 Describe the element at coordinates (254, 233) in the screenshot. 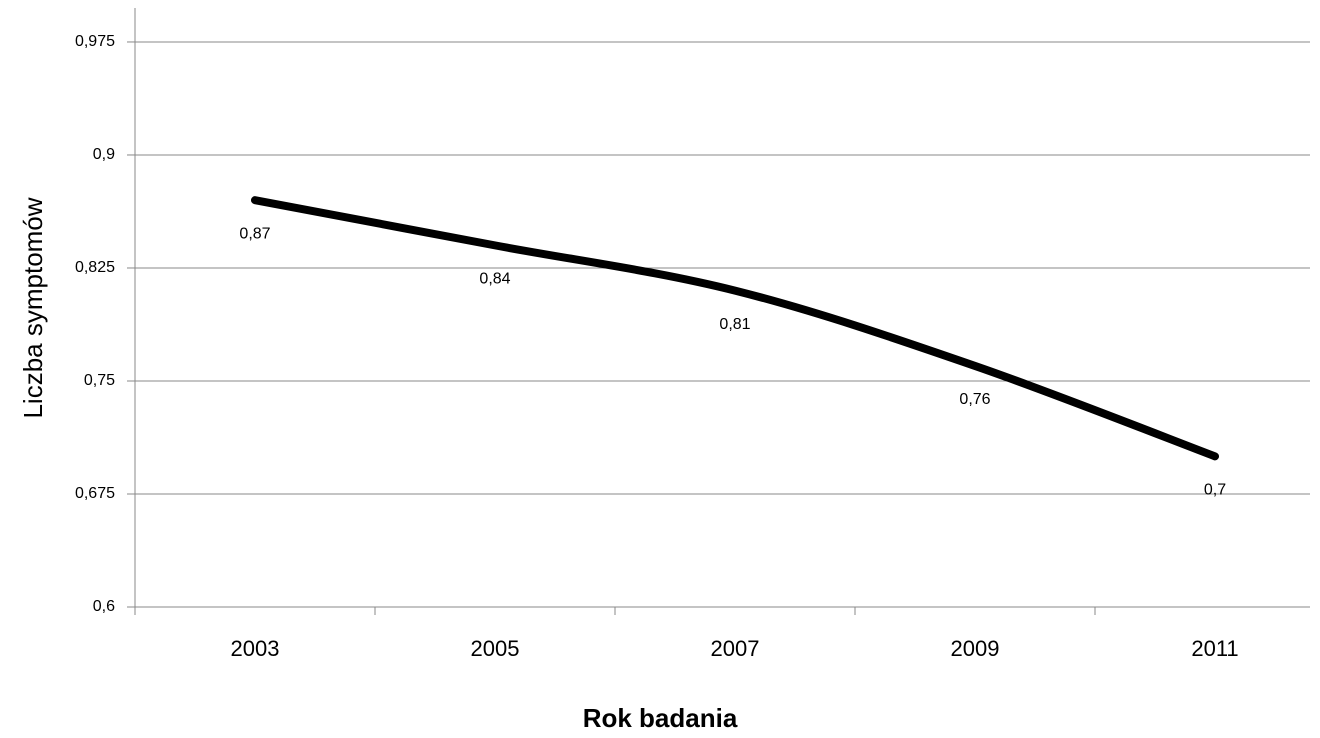

I see `data-label: 0,87` at that location.